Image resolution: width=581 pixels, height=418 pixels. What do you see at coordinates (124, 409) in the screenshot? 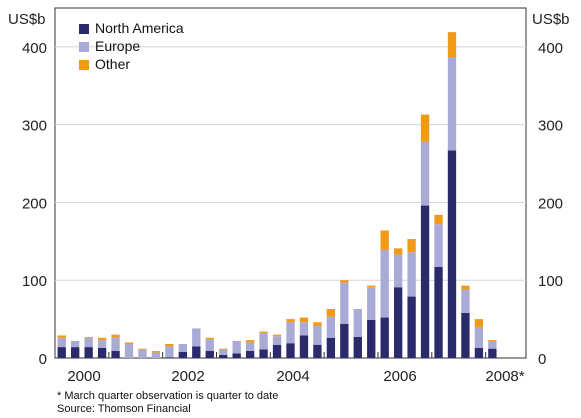
I see `source-note: Source: Thomson Financial` at bounding box center [124, 409].